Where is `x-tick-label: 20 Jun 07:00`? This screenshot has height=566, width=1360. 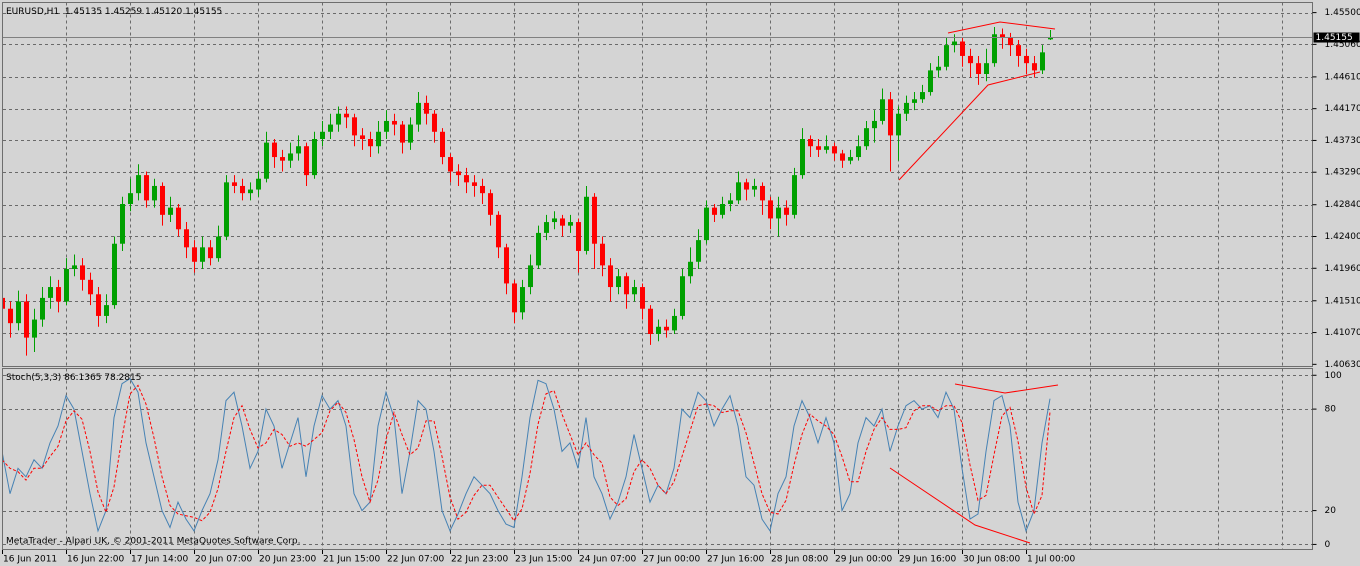 x-tick-label: 20 Jun 07:00 is located at coordinates (223, 560).